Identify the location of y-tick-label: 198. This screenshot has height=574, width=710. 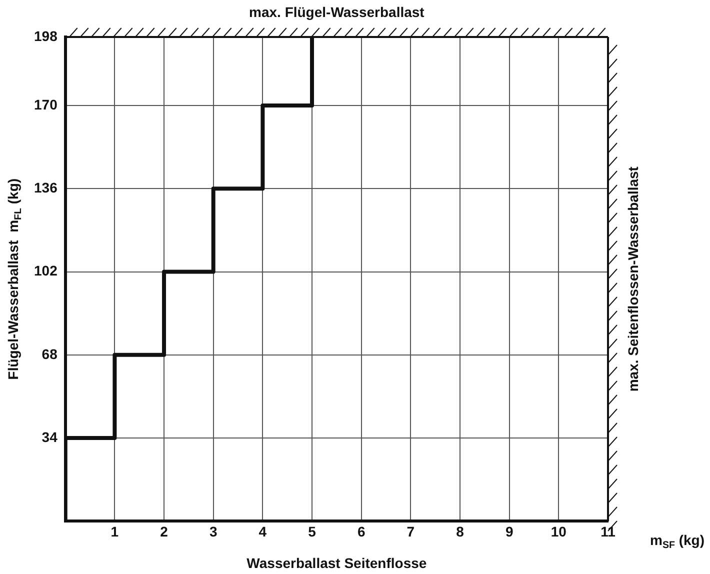
(46, 36).